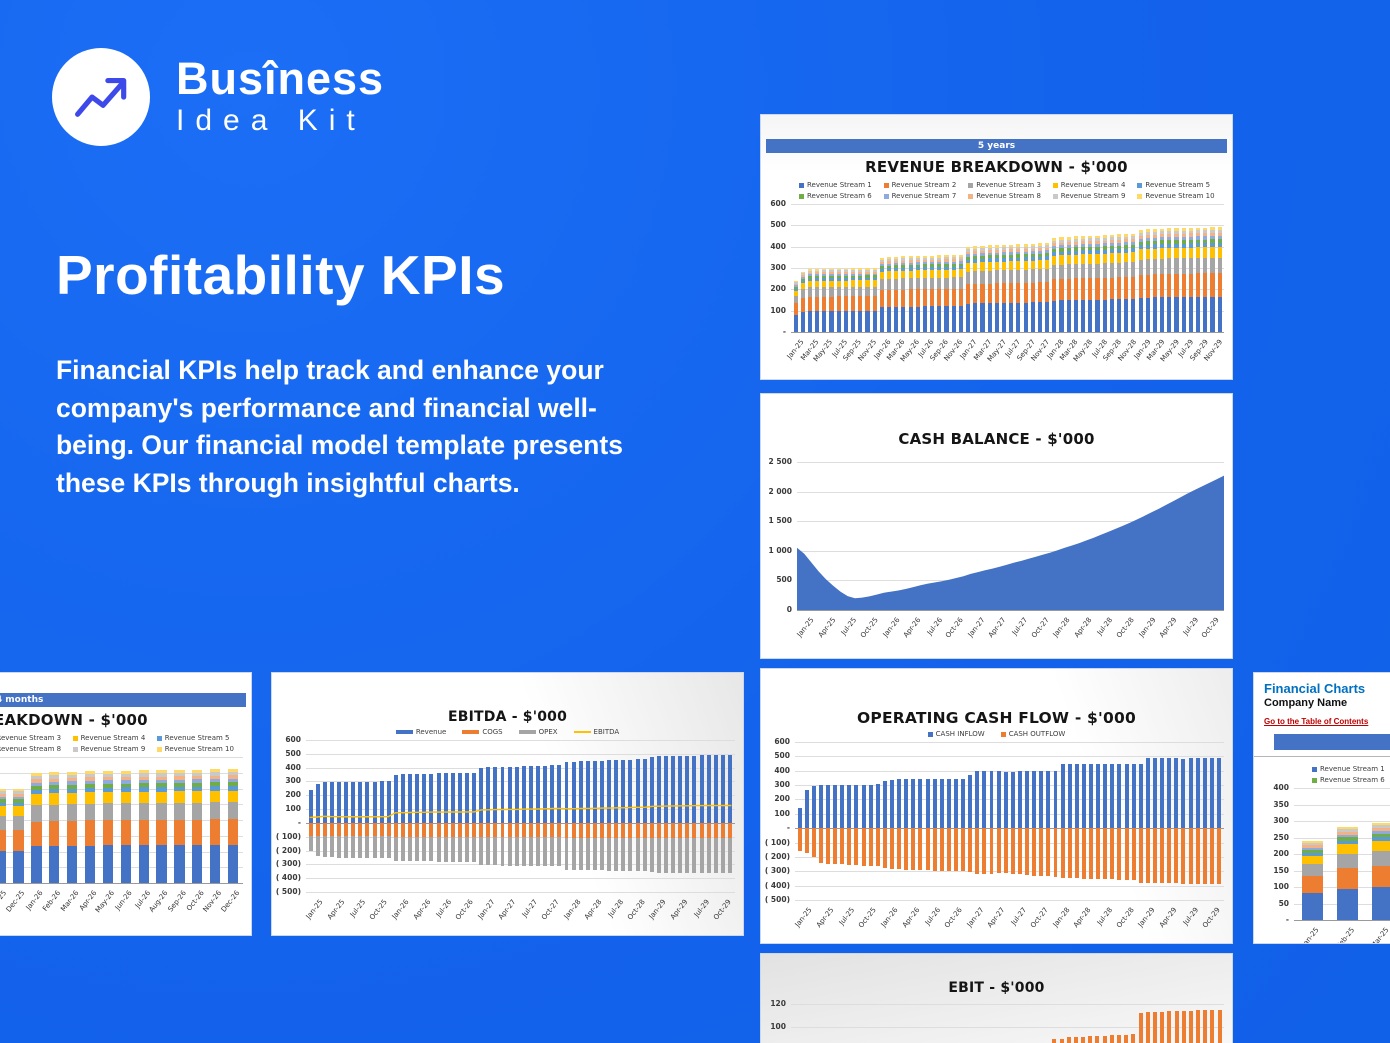 The width and height of the screenshot is (1390, 1043). What do you see at coordinates (1322, 756) in the screenshot?
I see `divider` at bounding box center [1322, 756].